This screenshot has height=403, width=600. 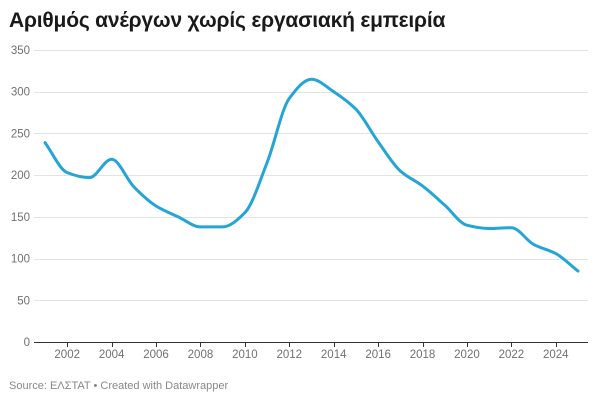 I want to click on chart-title: Αριθμός ανέργων χωρίς εργασιακή εμπειρία, so click(x=227, y=20).